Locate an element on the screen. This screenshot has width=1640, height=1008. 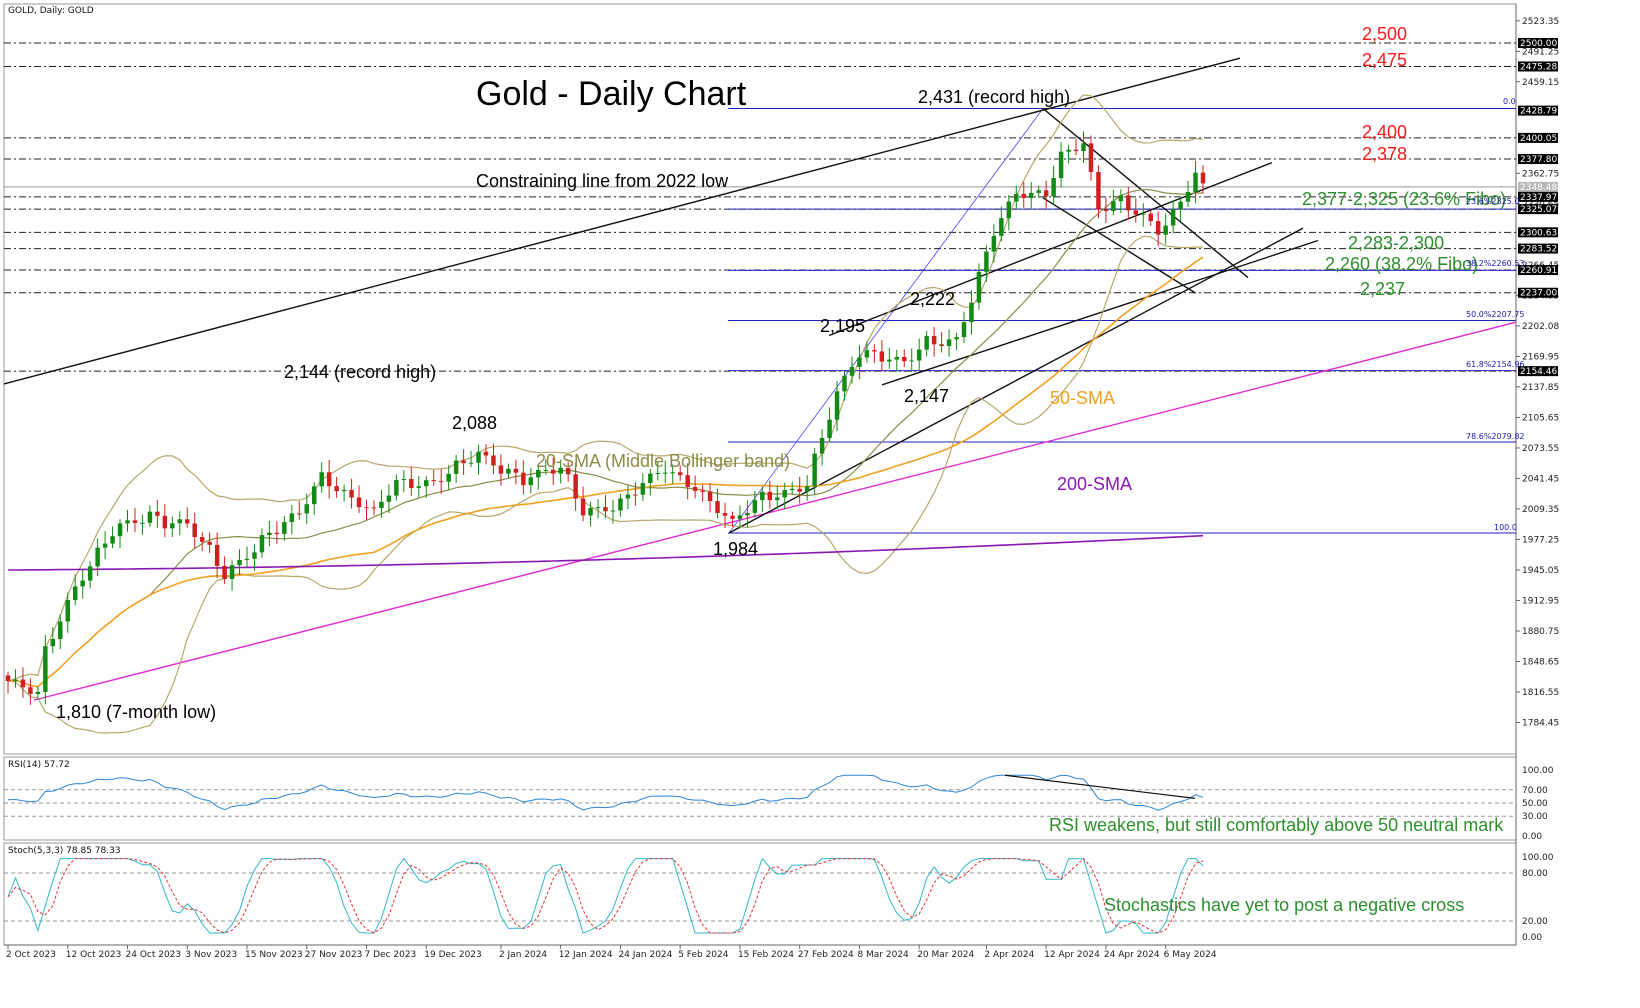
trough-1984-label: 1,984 is located at coordinates (735, 549).